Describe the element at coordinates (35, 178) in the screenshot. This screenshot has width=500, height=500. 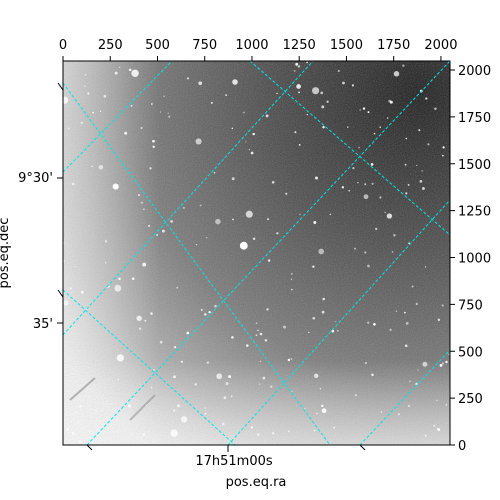
I see `left-tick-label: 9°30'` at that location.